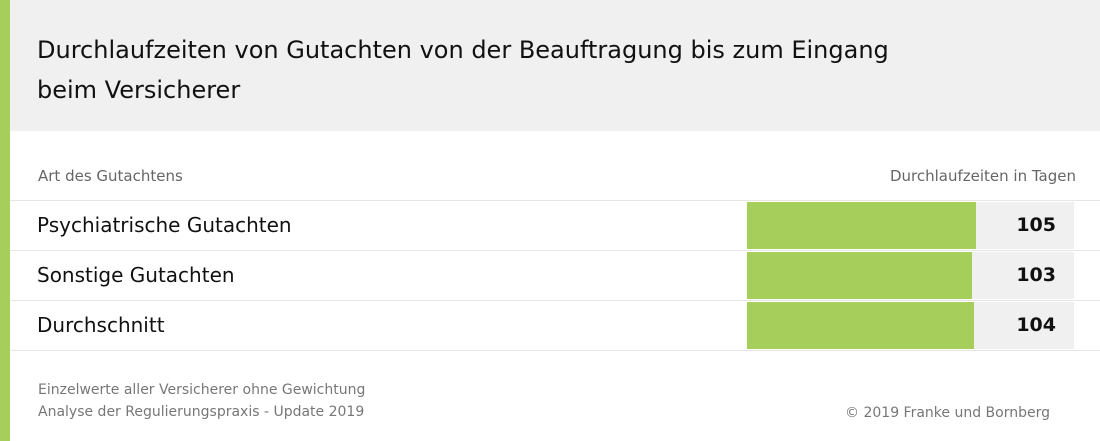 This screenshot has height=441, width=1100. I want to click on bar-track: 103, so click(910, 275).